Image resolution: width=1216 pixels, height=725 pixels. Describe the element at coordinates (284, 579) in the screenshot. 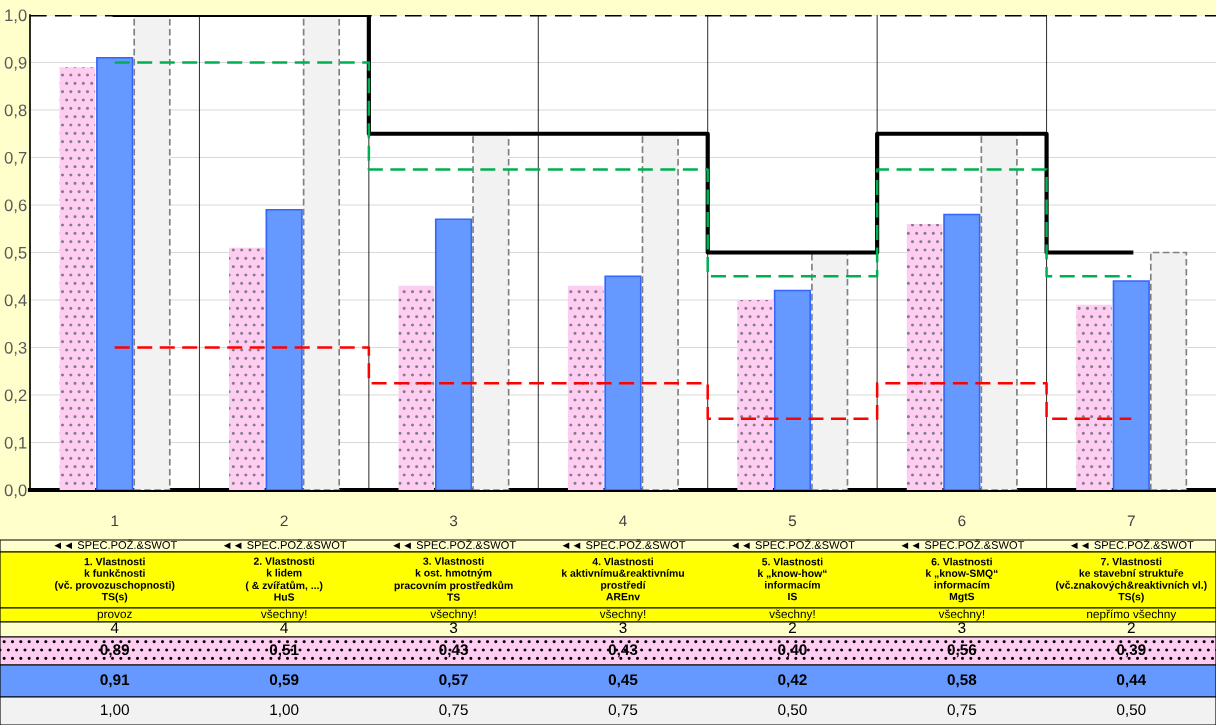

I see `text: 2. Vlastnosti k lidem ( & zvířatům, ...) HuS` at that location.